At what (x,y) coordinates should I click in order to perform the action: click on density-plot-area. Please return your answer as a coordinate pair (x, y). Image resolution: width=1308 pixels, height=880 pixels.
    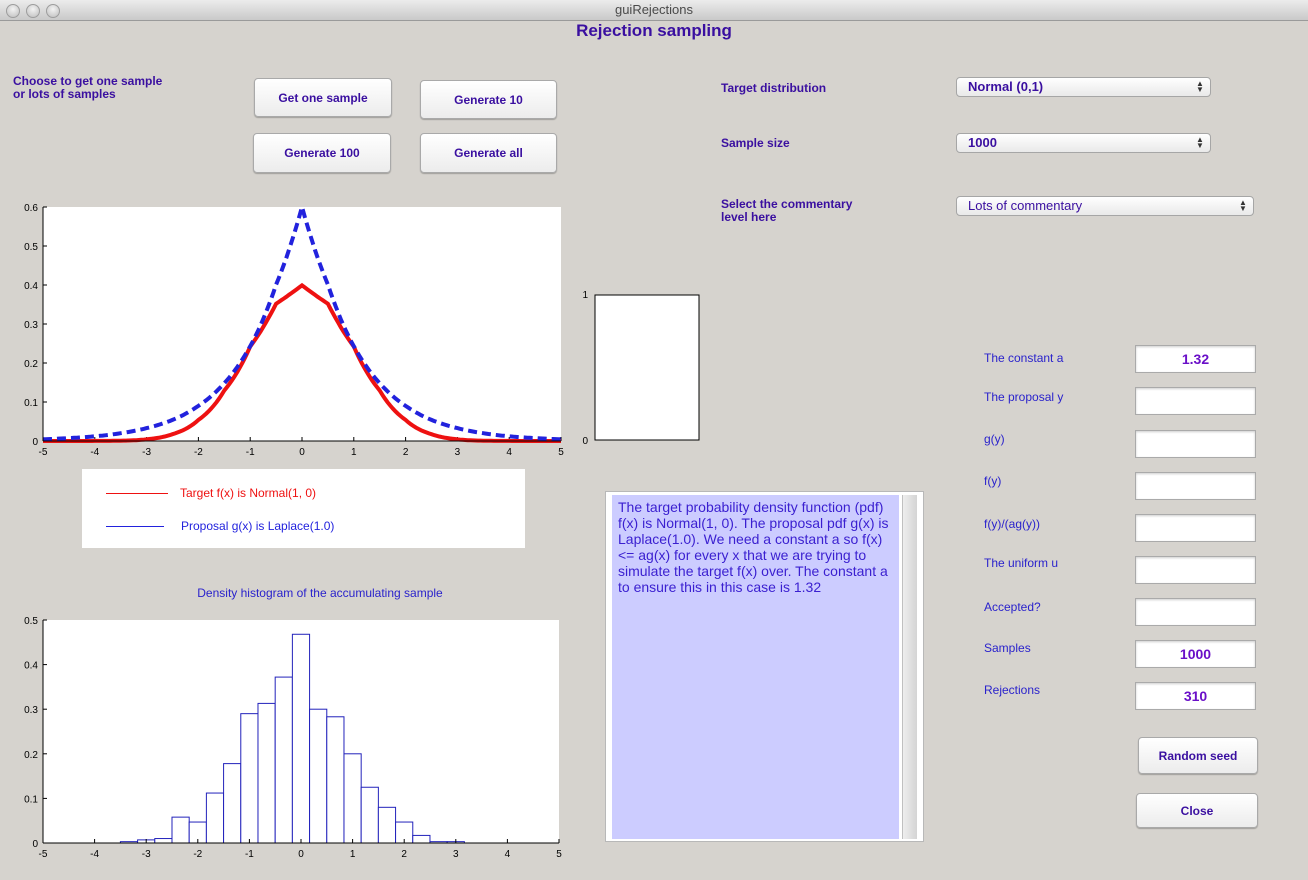
    Looking at the image, I should click on (302, 324).